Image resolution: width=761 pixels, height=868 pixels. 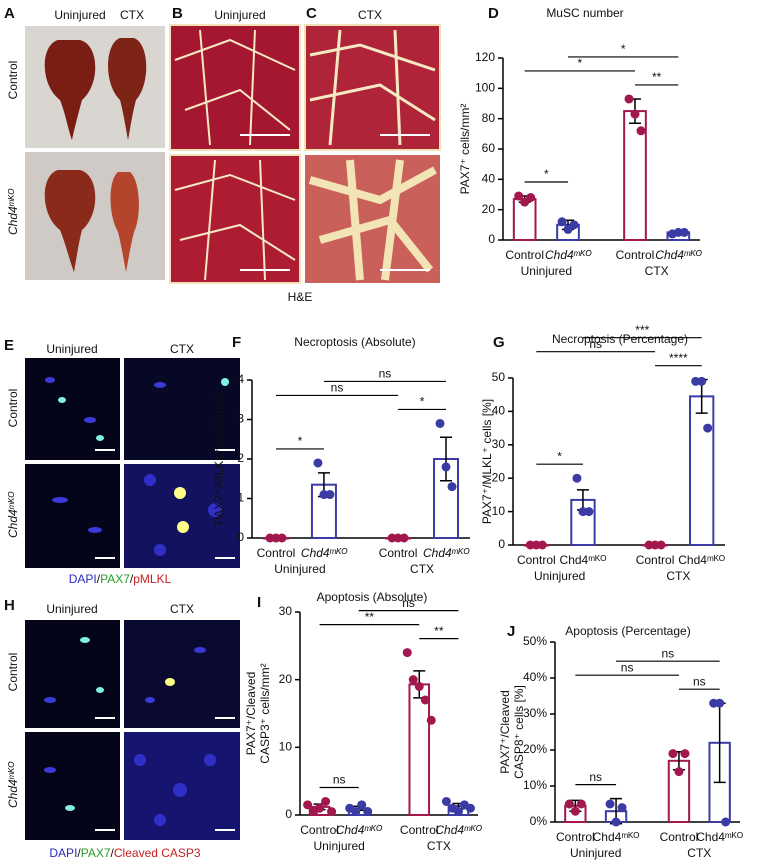 What do you see at coordinates (535, 749) in the screenshot?
I see `y-tick-label: 20%` at bounding box center [535, 749].